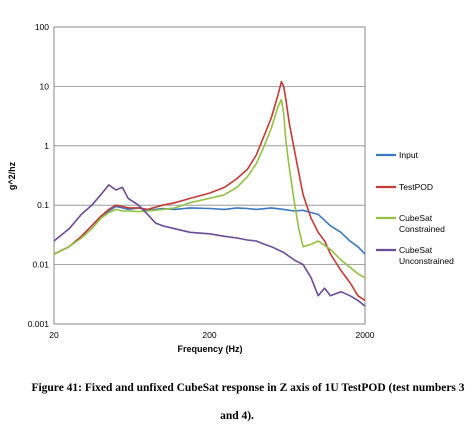 The width and height of the screenshot is (474, 437). Describe the element at coordinates (46, 146) in the screenshot. I see `y-tick-label: 1` at that location.